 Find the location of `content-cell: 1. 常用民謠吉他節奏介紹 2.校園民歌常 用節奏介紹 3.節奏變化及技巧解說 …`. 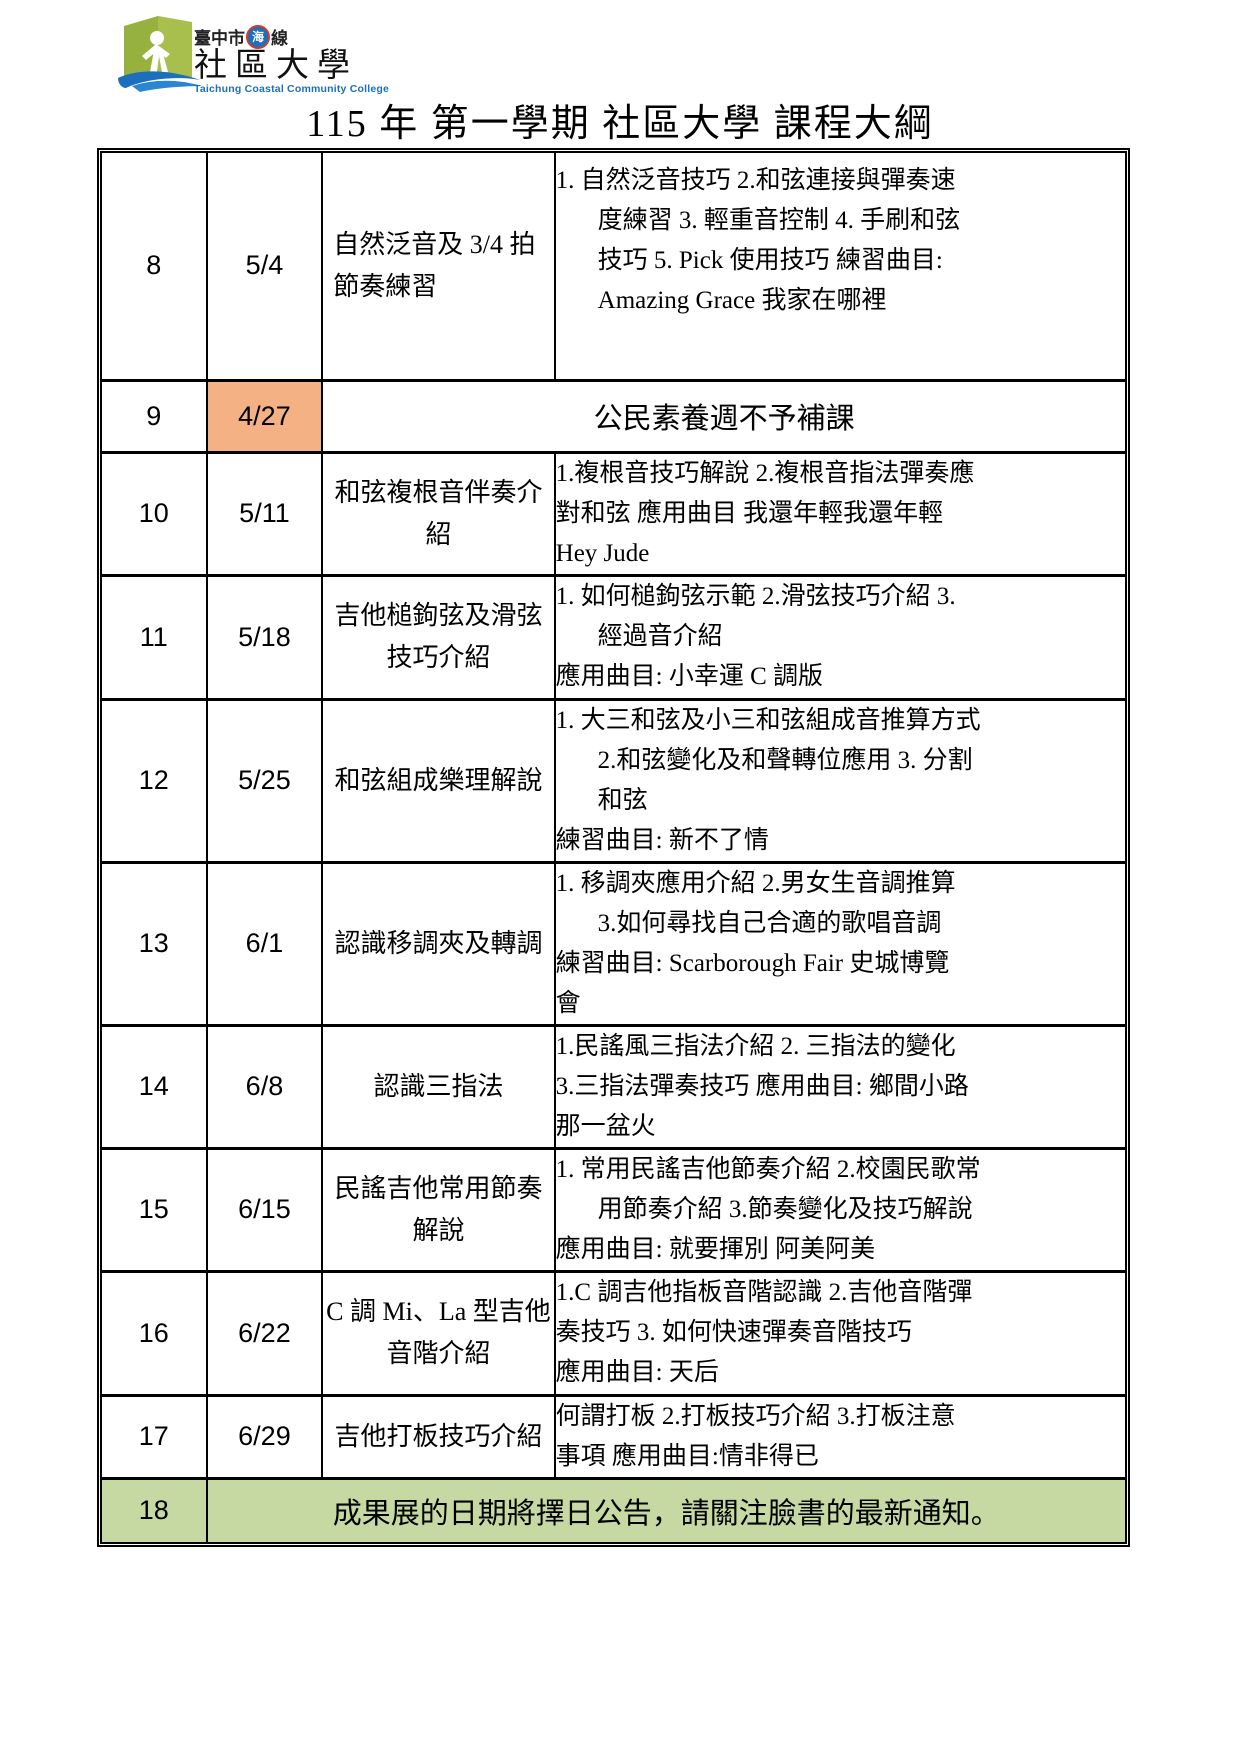

content-cell: 1. 常用民謠吉他節奏介紹 2.校園民歌常 用節奏介紹 3.節奏變化及技巧解說 … is located at coordinates (839, 1208).